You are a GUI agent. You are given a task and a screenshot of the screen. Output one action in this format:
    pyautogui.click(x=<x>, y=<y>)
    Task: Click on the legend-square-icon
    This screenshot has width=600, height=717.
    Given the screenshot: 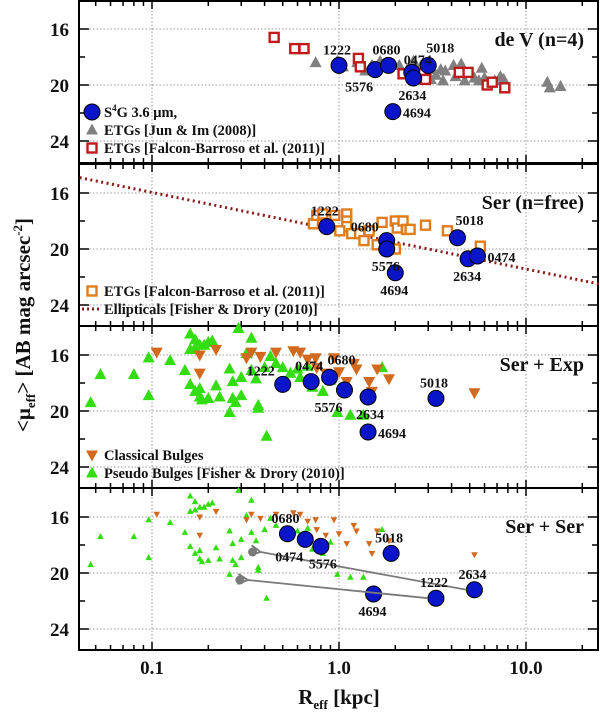 What is the action you would take?
    pyautogui.click(x=92, y=291)
    